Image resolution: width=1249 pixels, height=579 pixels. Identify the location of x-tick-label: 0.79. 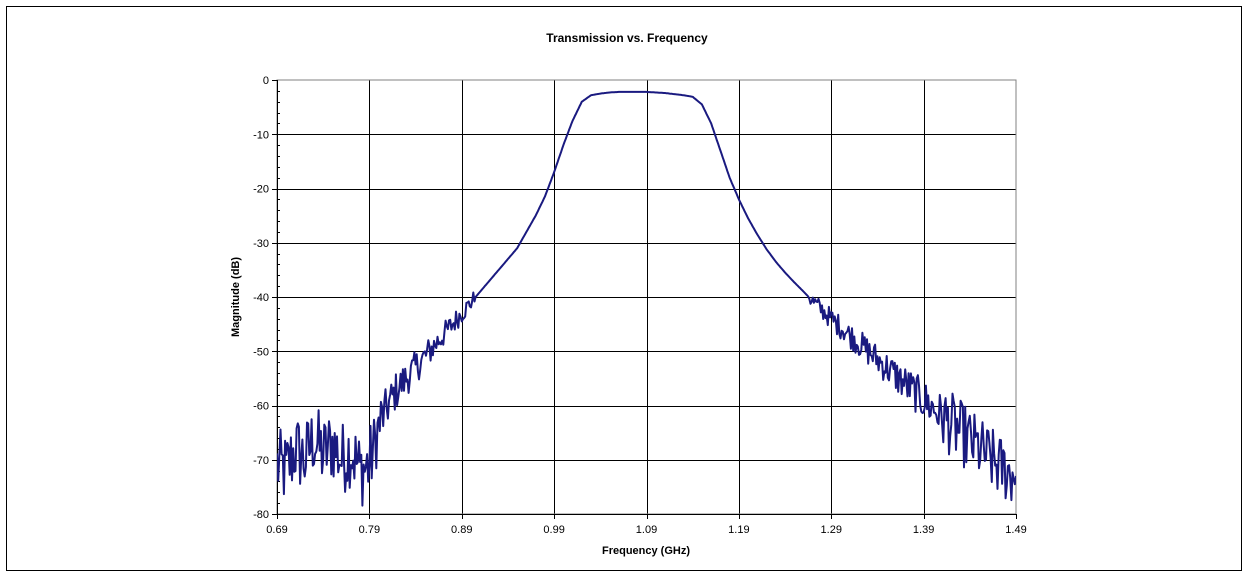
(369, 530).